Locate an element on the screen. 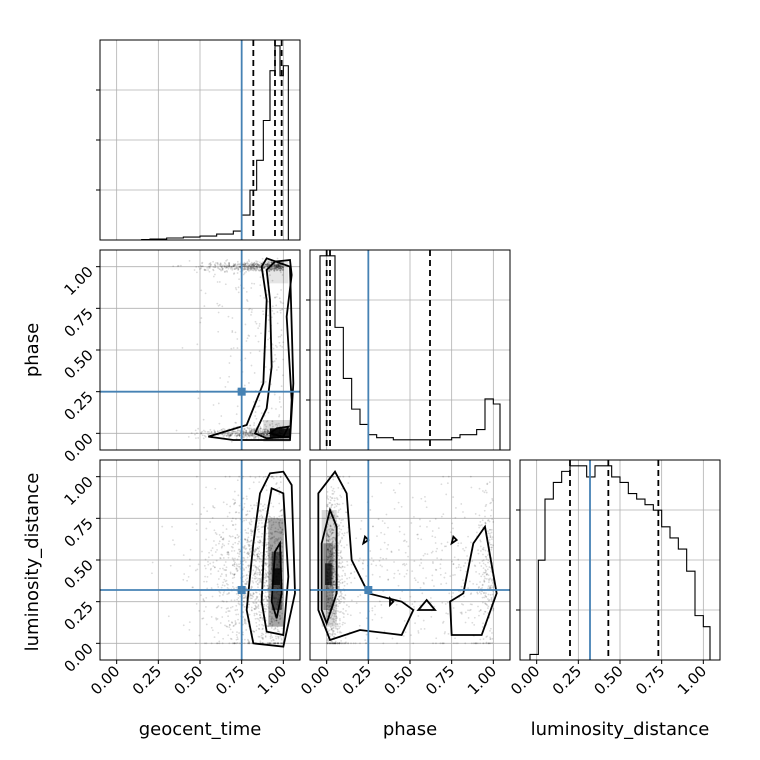  y-tick-label: 1.00 is located at coordinates (78, 491).